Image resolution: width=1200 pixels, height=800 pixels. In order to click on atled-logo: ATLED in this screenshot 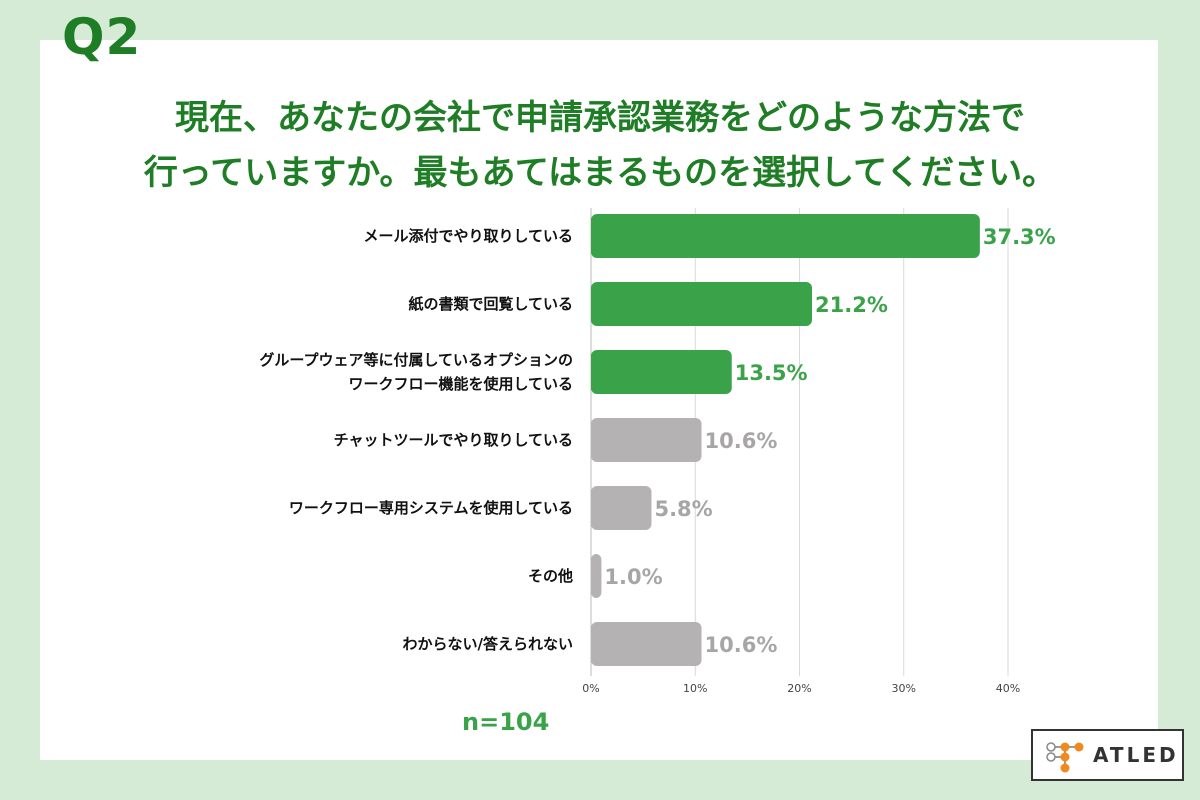, I will do `click(1107, 755)`.